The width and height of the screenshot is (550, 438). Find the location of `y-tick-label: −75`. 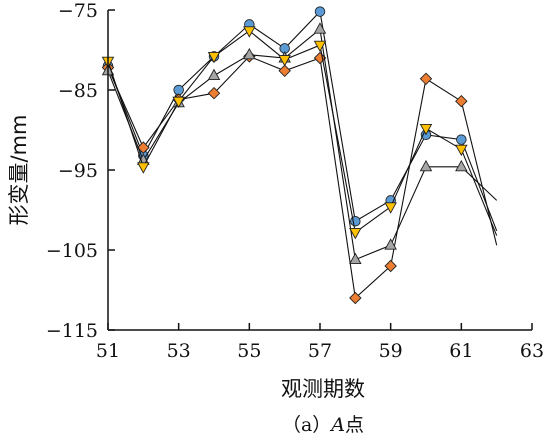

y-tick-label: −75 is located at coordinates (78, 11).